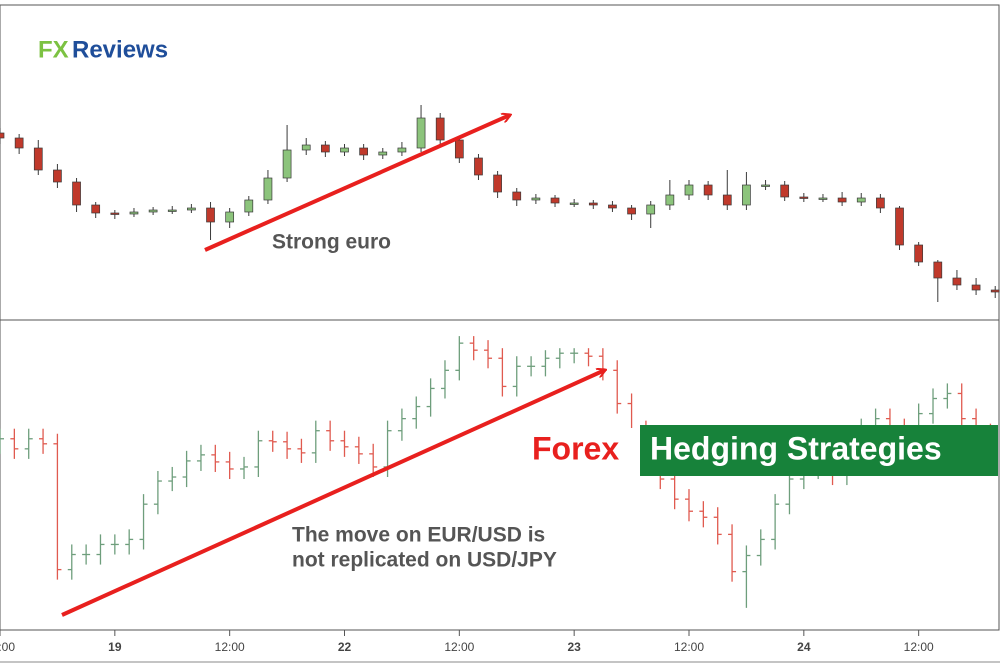 The height and width of the screenshot is (672, 1000). I want to click on banner-box, so click(819, 450).